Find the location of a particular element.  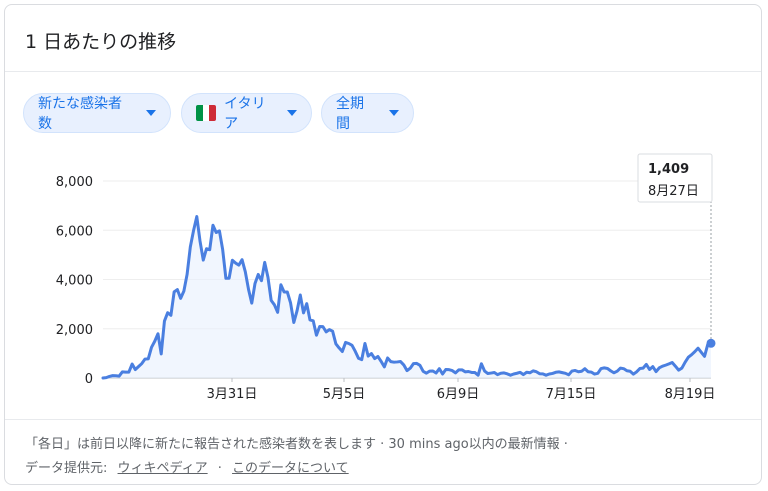

metric-dropdown: 新たな感染者数 is located at coordinates (97, 113).